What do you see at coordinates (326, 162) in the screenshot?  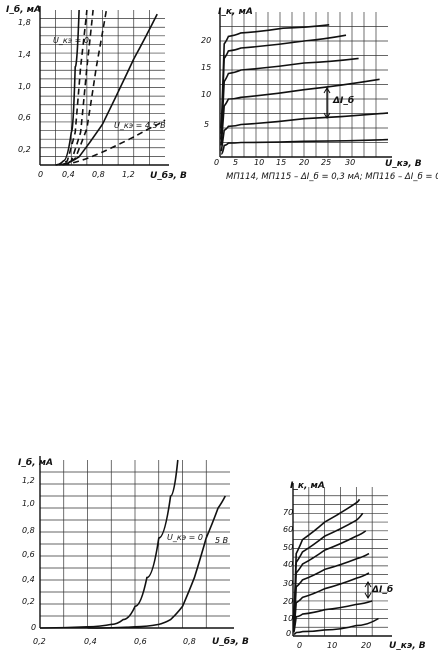 I see `chart2-xtick-5: 25` at bounding box center [326, 162].